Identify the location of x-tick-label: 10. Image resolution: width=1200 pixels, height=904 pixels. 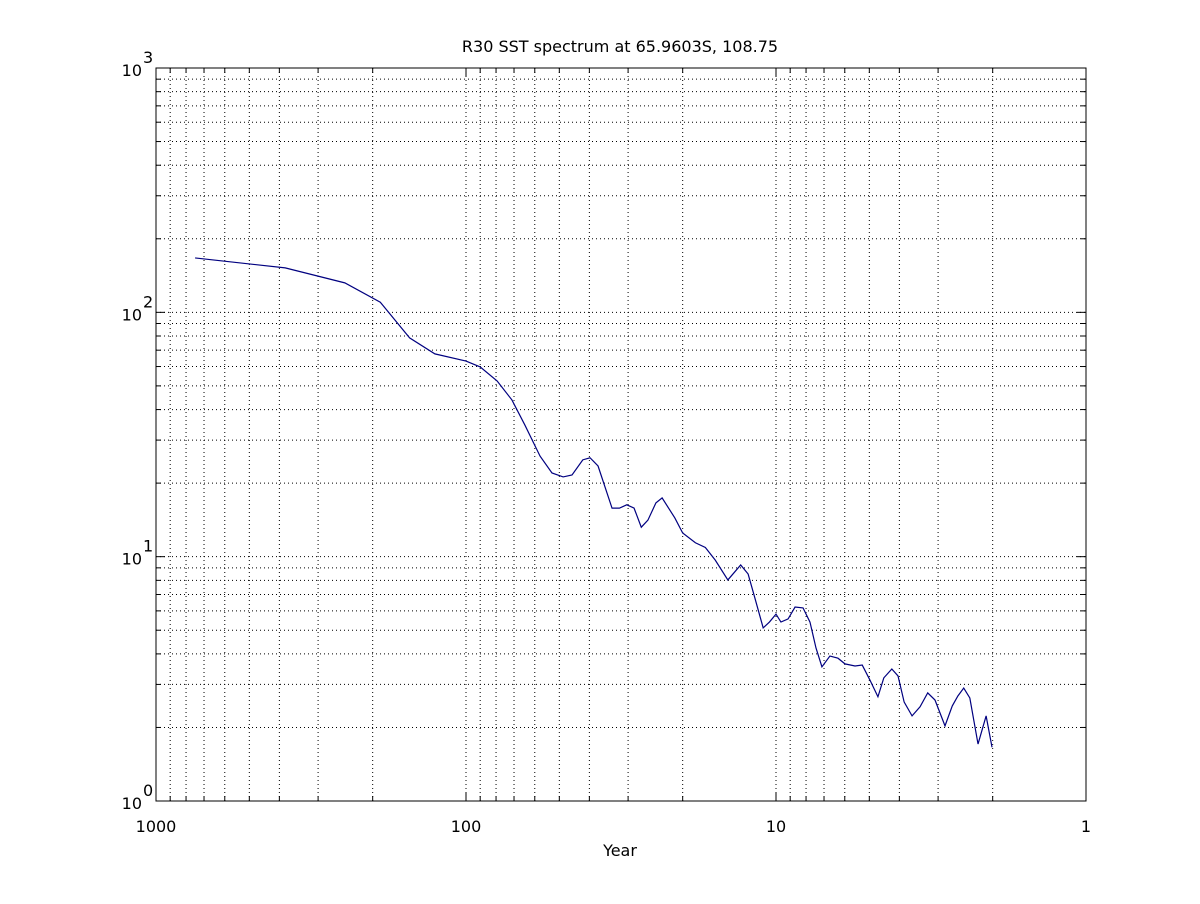
(776, 826).